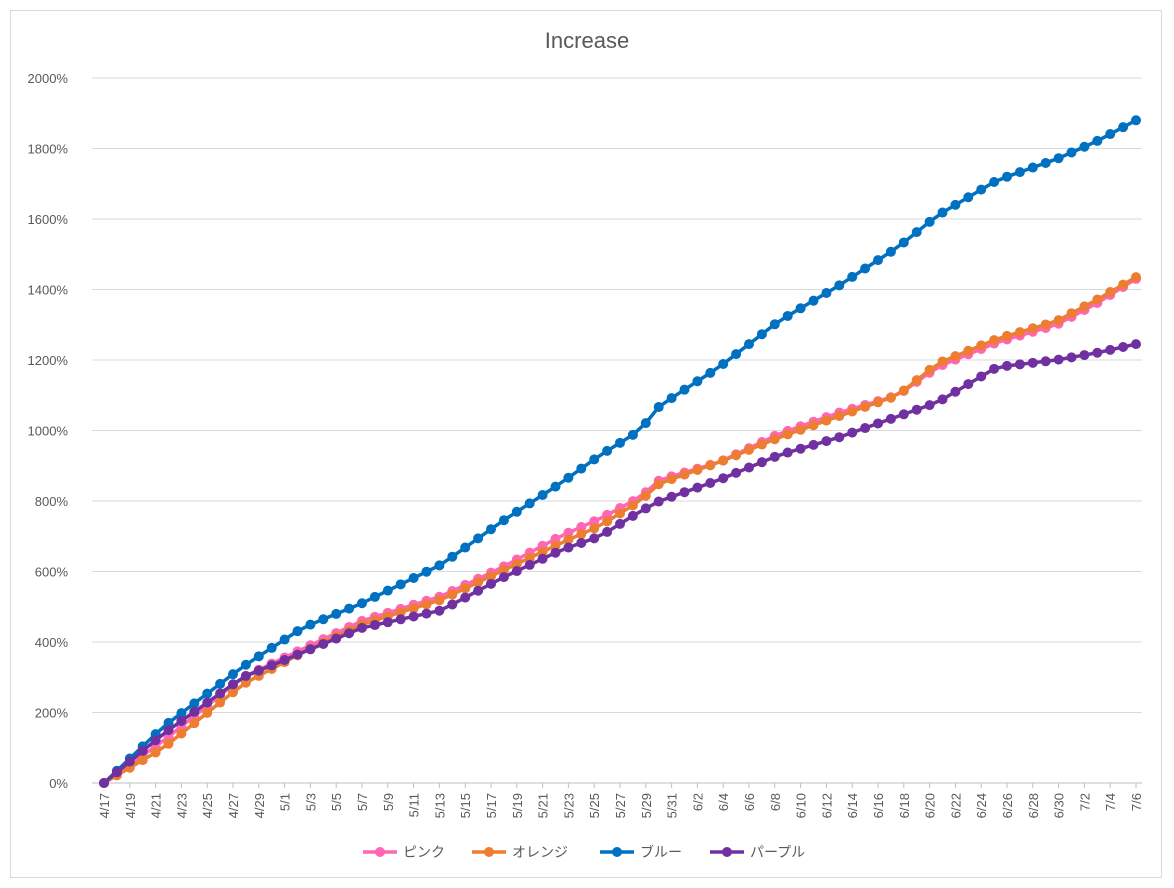  What do you see at coordinates (517, 805) in the screenshot?
I see `x-tick-label: 5/19` at bounding box center [517, 805].